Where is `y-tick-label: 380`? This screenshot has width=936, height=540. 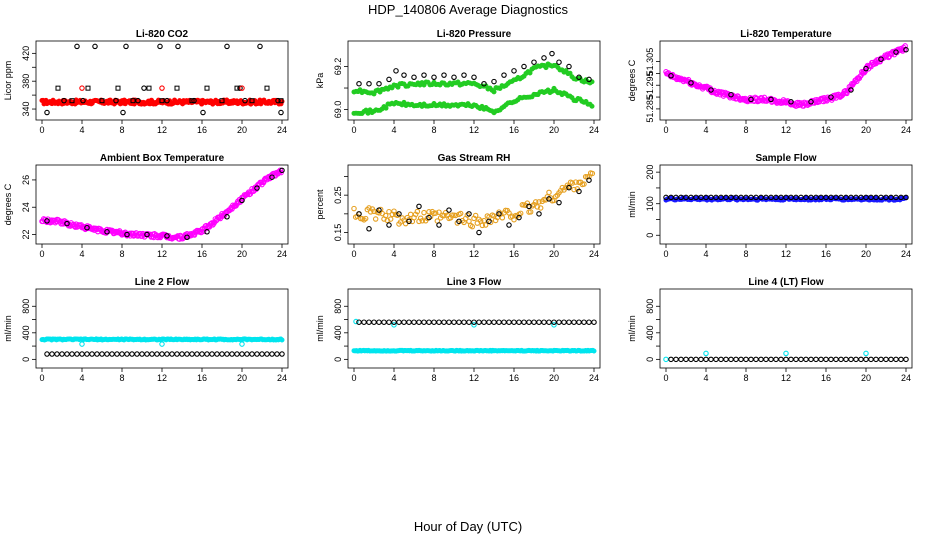 y-tick-label: 380 is located at coordinates (26, 81).